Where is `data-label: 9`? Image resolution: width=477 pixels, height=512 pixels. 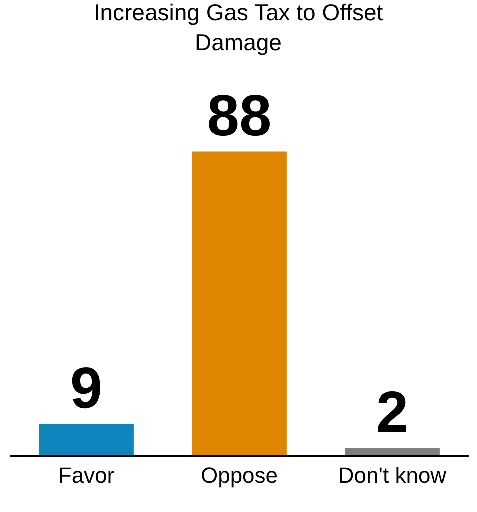
data-label: 9 is located at coordinates (86, 388).